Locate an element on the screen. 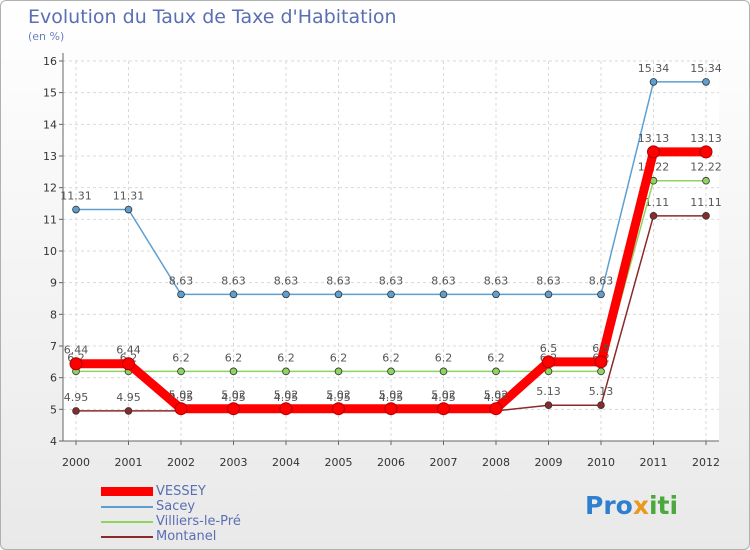 The height and width of the screenshot is (550, 750). proxiti-logo: Proxiti is located at coordinates (631, 505).